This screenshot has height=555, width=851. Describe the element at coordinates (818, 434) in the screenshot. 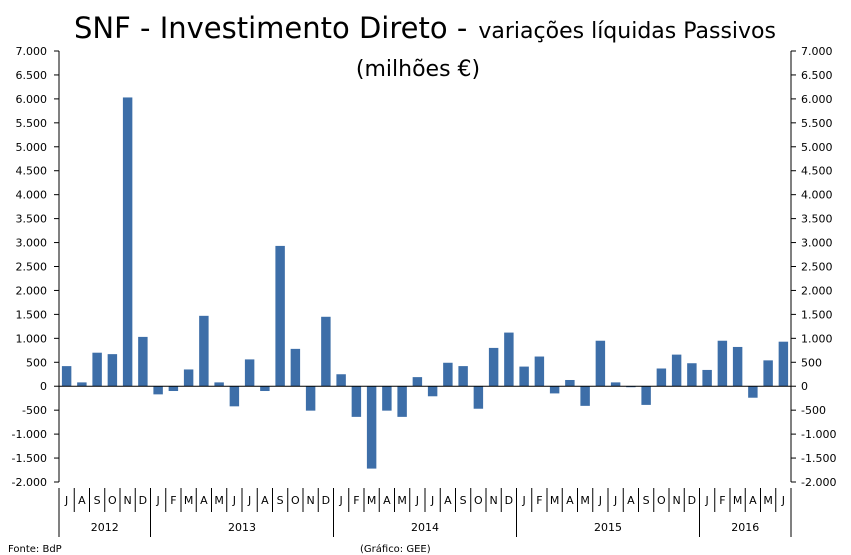

I see `right-tick-label: -1.000` at that location.